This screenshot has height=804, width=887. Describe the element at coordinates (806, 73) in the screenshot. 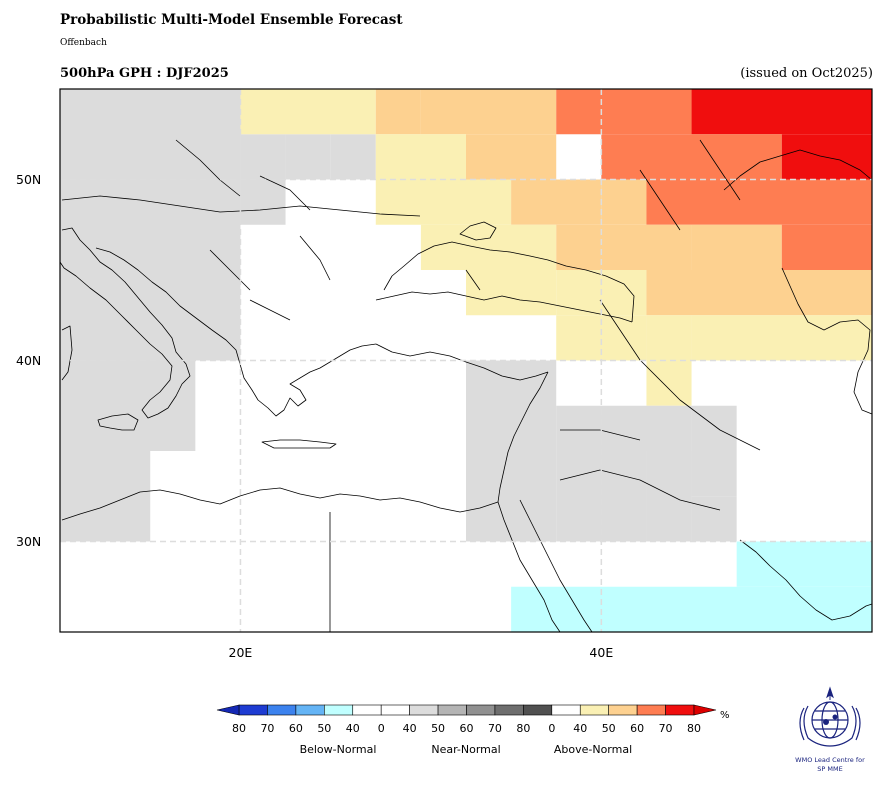

I see `issued-date: (issued on Oct2025)` at that location.